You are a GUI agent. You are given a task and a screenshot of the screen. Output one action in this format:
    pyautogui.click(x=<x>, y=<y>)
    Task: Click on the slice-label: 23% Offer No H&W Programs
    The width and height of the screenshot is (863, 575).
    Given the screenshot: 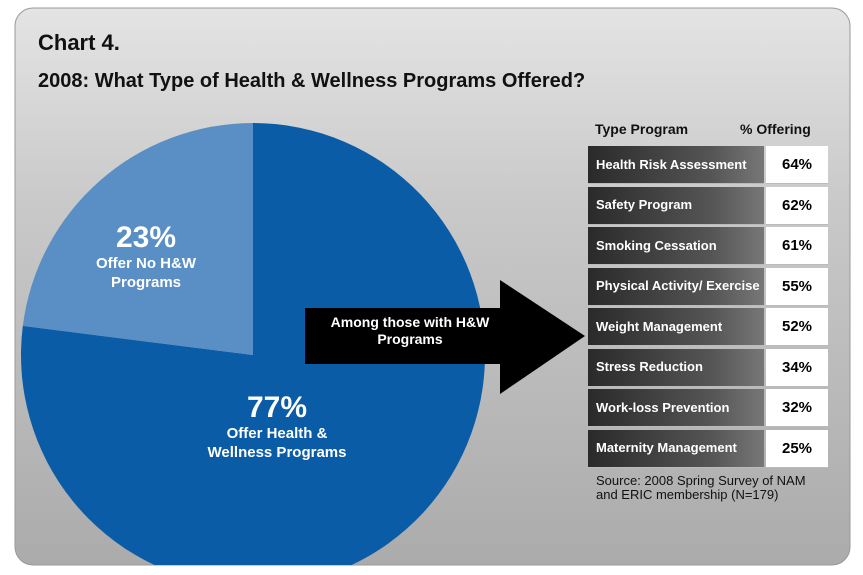 What is the action you would take?
    pyautogui.click(x=146, y=257)
    